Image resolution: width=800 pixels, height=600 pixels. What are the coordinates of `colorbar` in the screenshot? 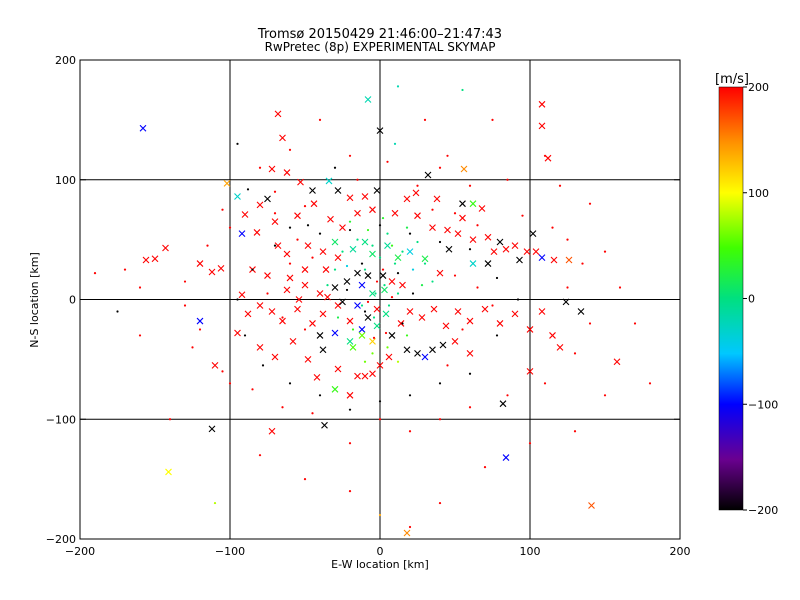 It's located at (731, 298).